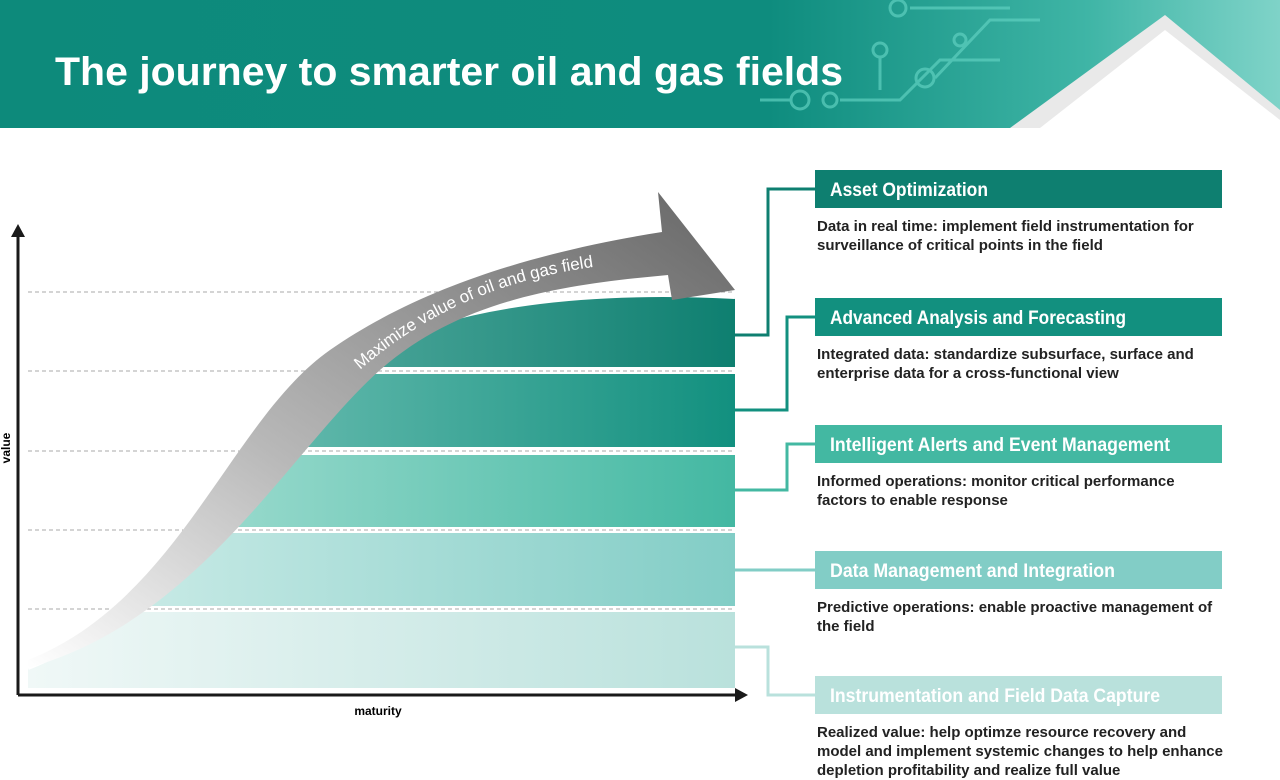 Image resolution: width=1280 pixels, height=780 pixels. Describe the element at coordinates (378, 711) in the screenshot. I see `x-axis-label: maturity` at that location.